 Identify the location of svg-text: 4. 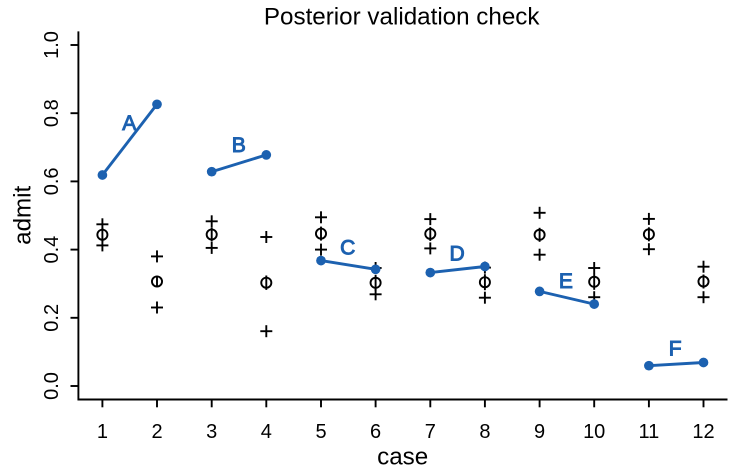
(266, 432).